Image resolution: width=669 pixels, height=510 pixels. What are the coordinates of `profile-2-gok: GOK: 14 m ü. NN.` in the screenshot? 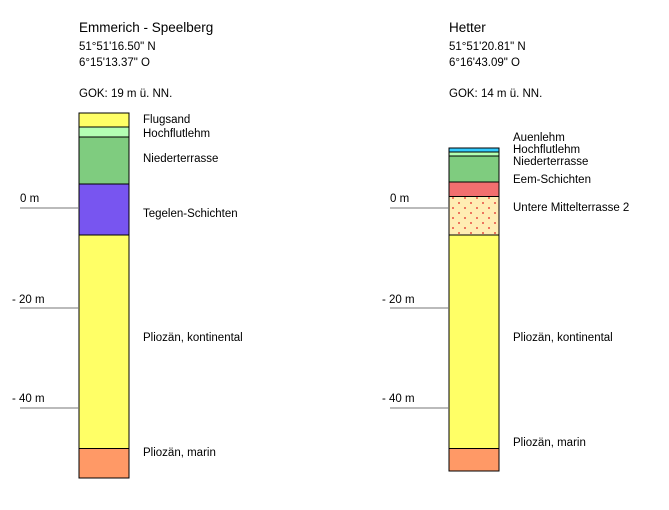 It's located at (496, 94).